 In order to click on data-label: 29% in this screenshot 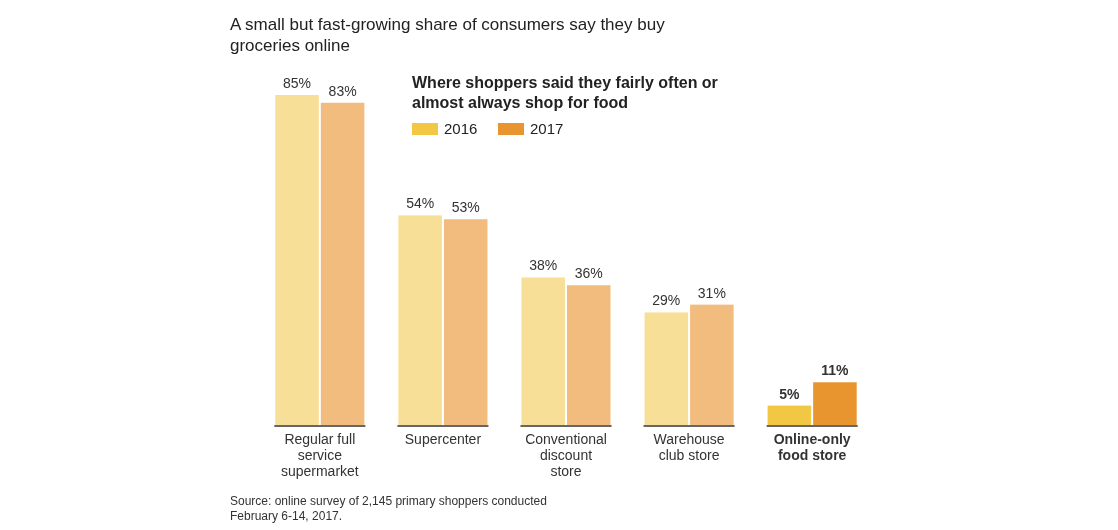, I will do `click(666, 300)`.